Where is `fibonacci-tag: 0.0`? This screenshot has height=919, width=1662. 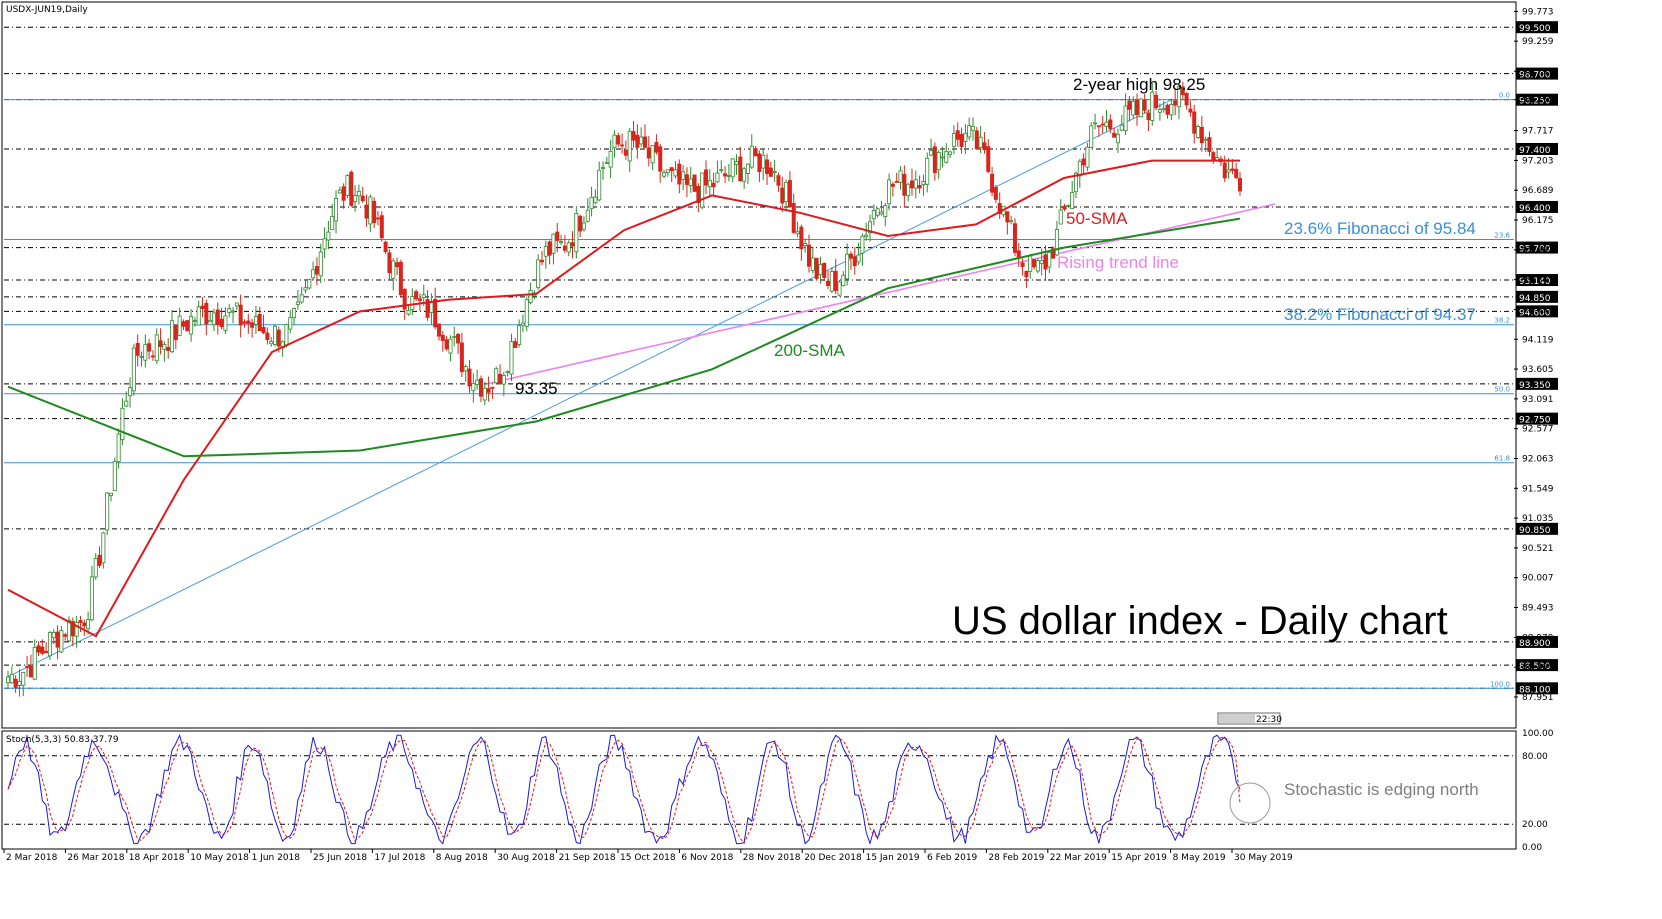
fibonacci-tag: 0.0 is located at coordinates (1504, 96).